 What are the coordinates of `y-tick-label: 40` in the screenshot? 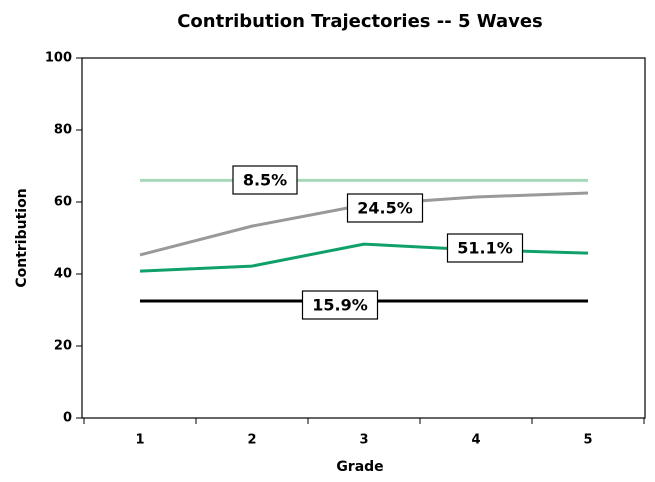 It's located at (63, 274).